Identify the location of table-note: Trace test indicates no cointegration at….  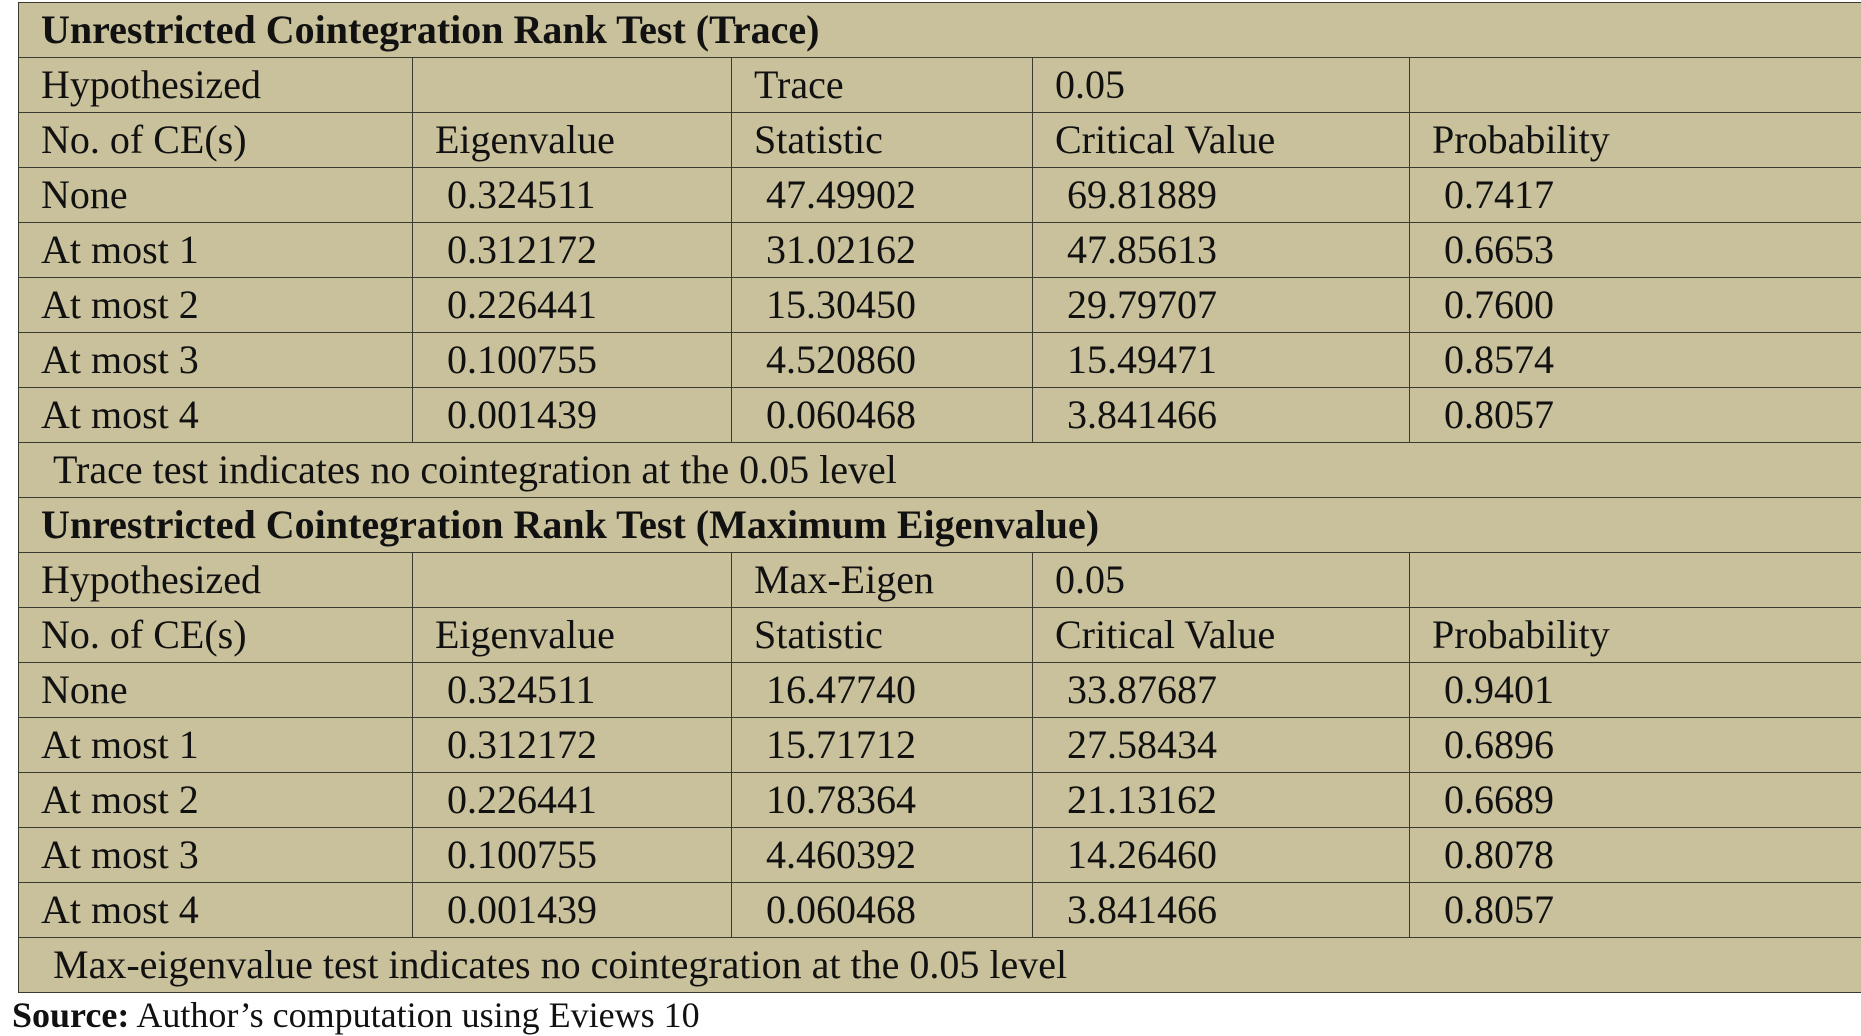
(940, 470).